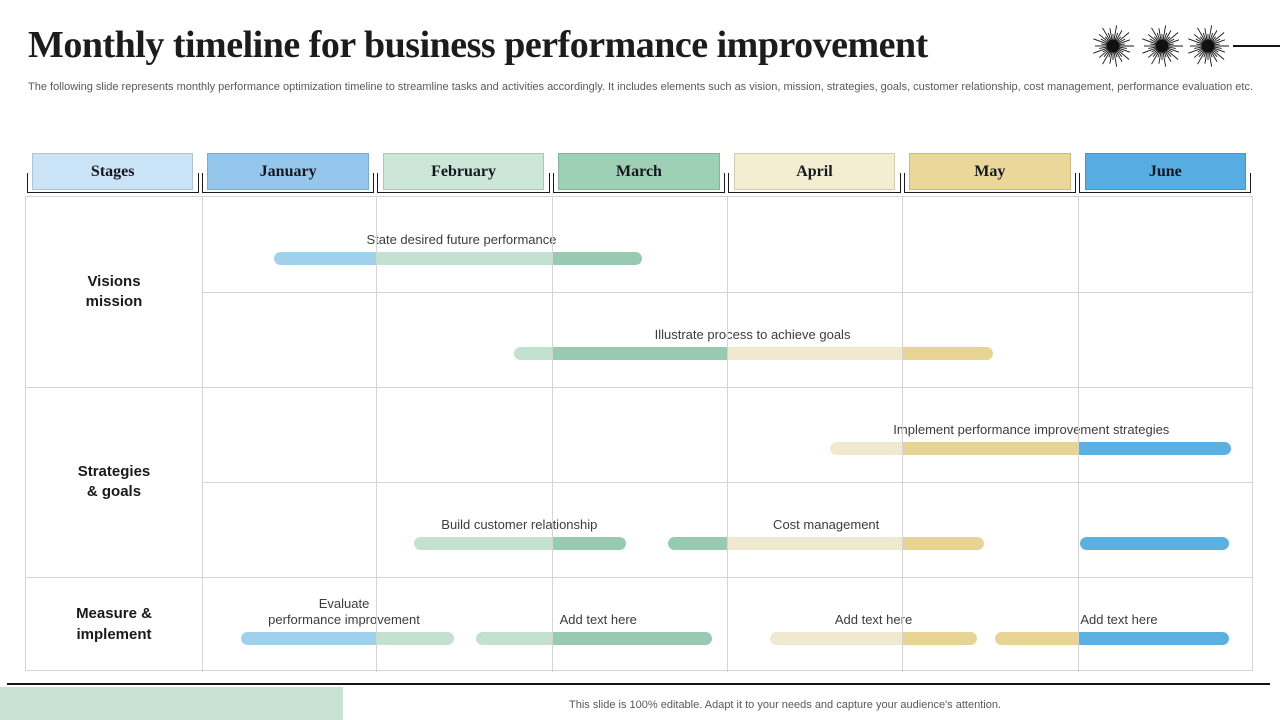 The image size is (1280, 720). I want to click on tab-may: May, so click(990, 171).